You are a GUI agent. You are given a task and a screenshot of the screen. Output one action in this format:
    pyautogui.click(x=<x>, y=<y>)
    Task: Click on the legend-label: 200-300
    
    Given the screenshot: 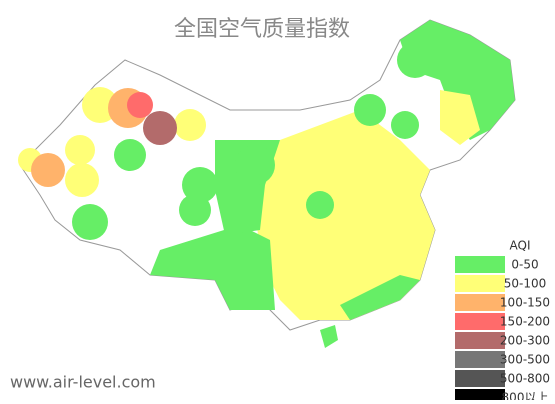 What is the action you would take?
    pyautogui.click(x=525, y=341)
    